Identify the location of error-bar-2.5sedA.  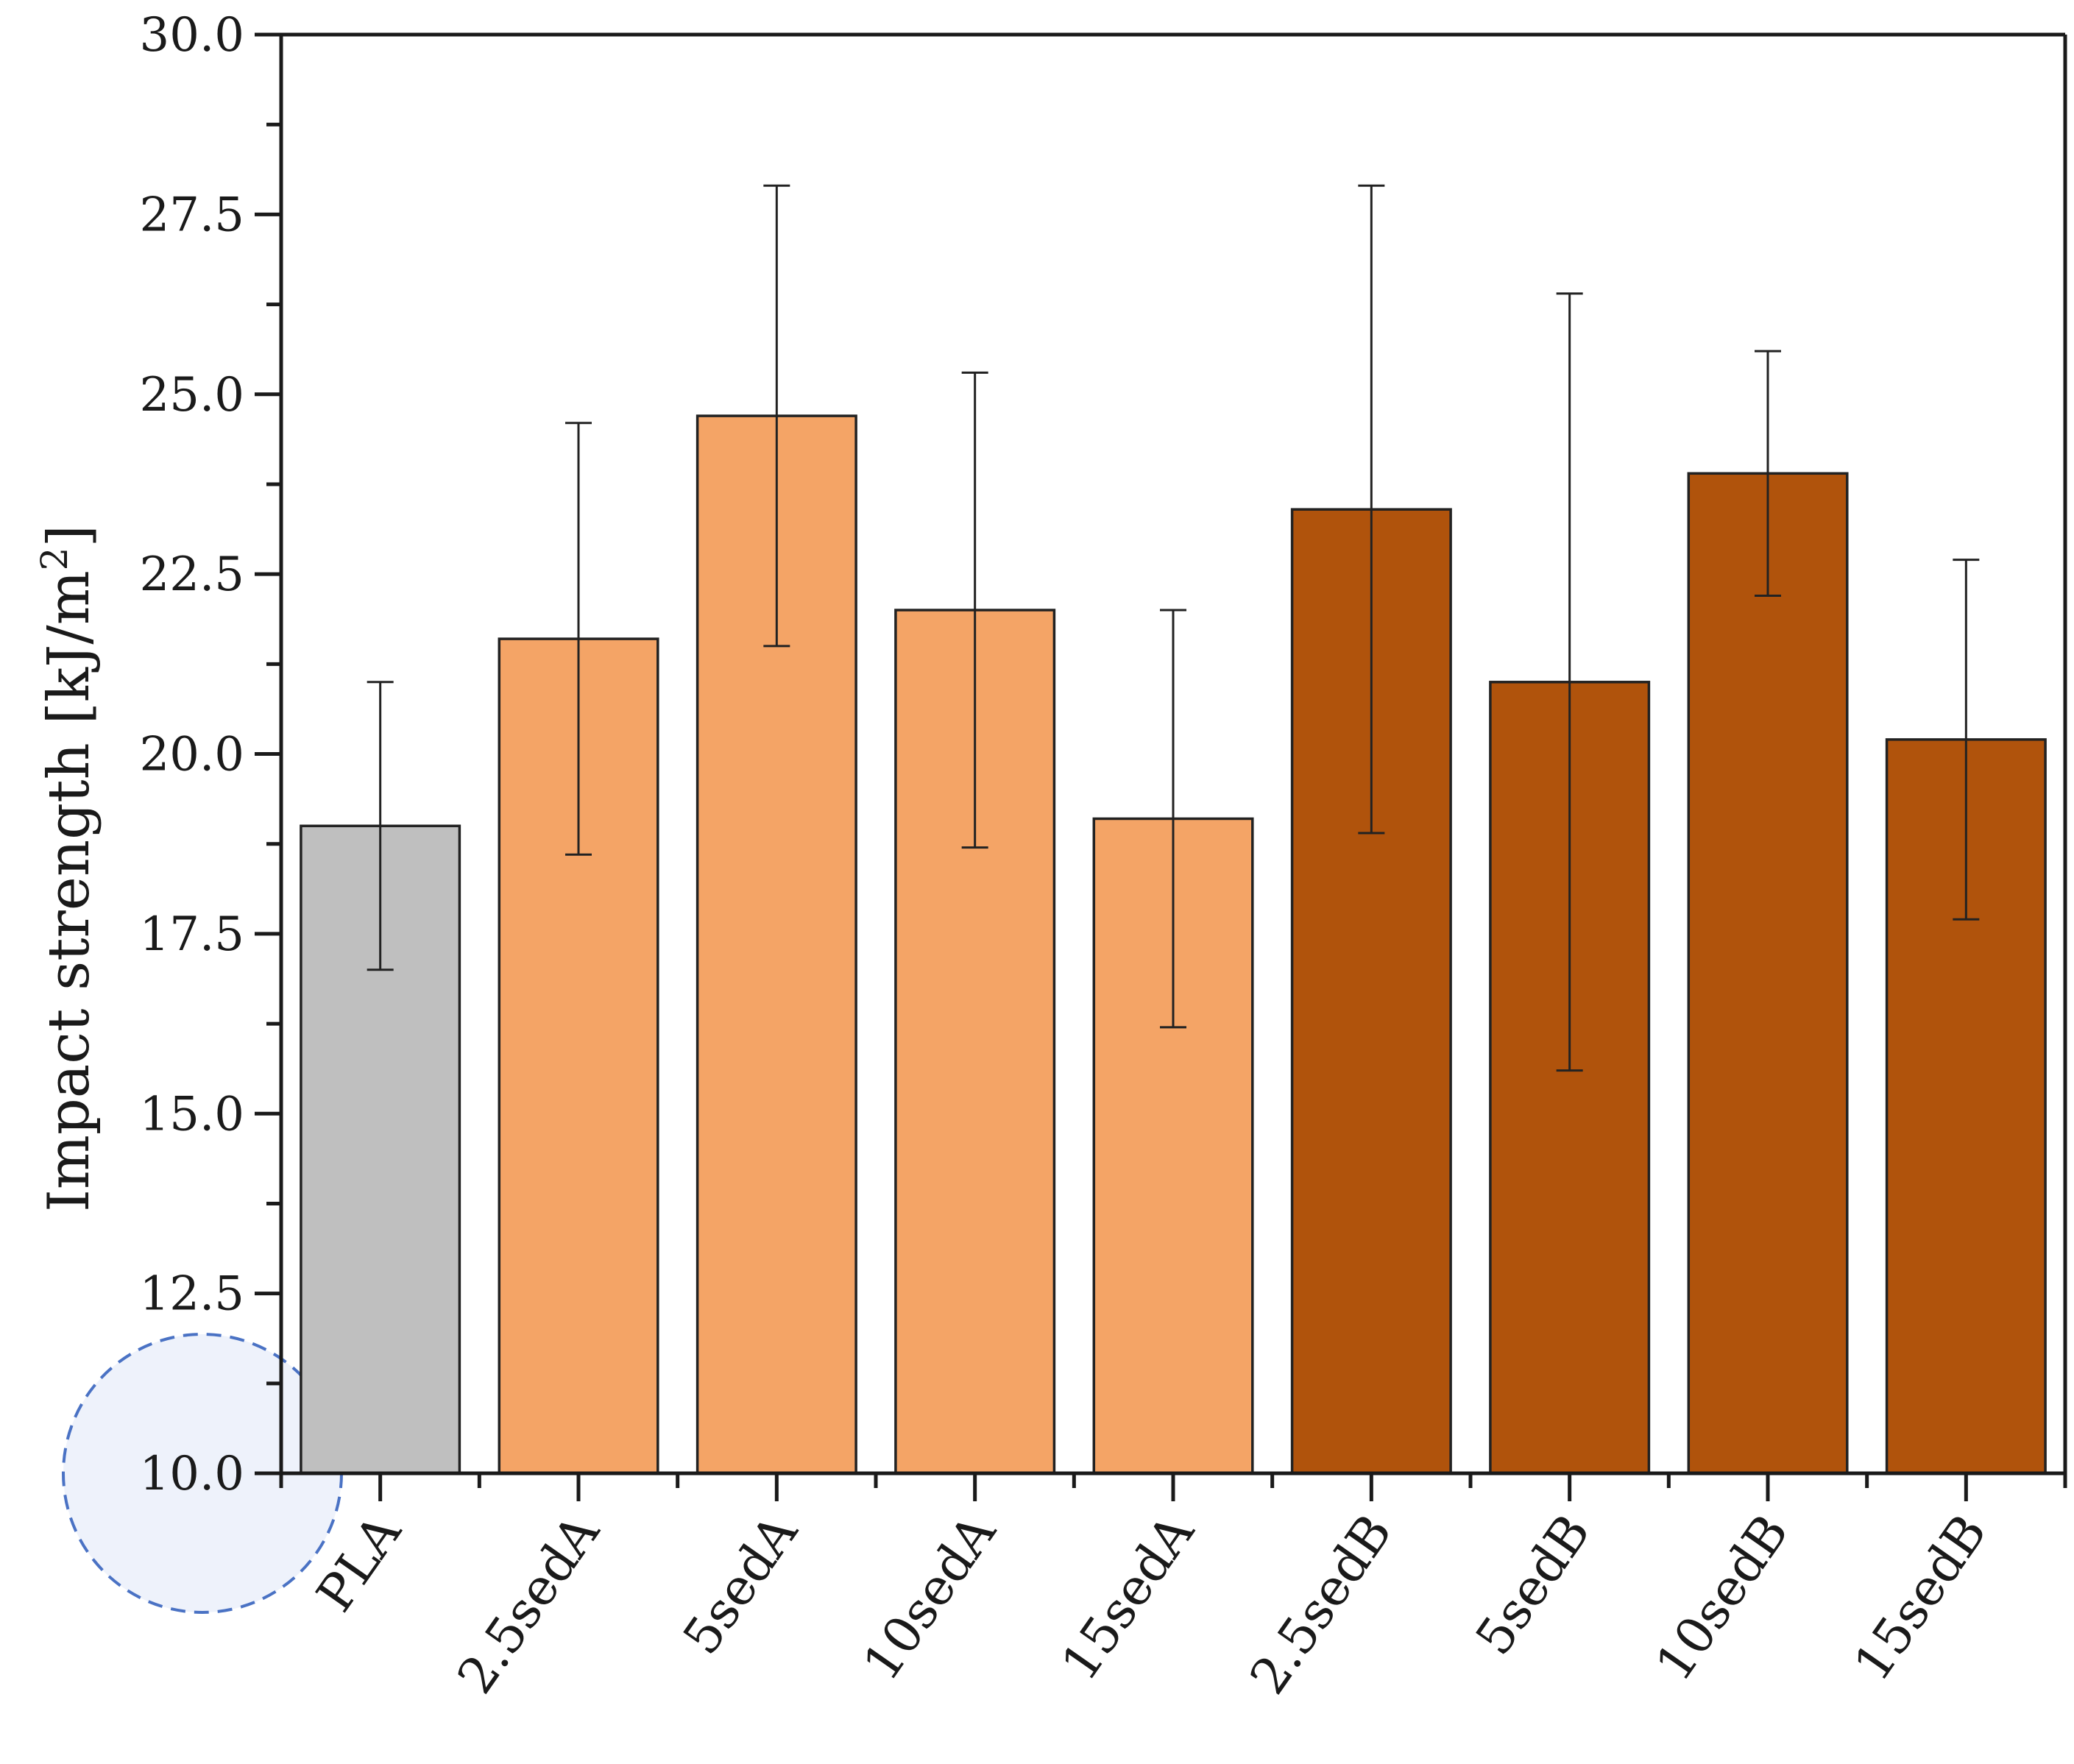
(579, 639).